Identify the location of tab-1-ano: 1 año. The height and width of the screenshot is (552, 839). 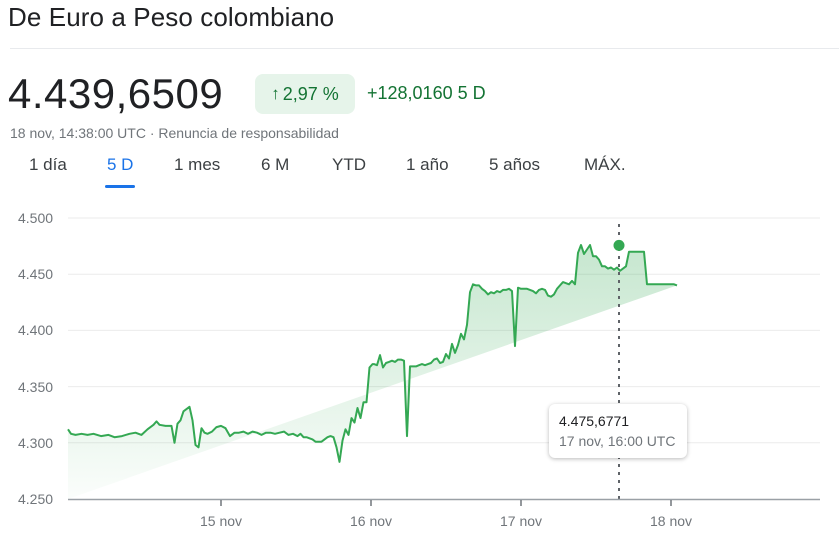
(427, 164).